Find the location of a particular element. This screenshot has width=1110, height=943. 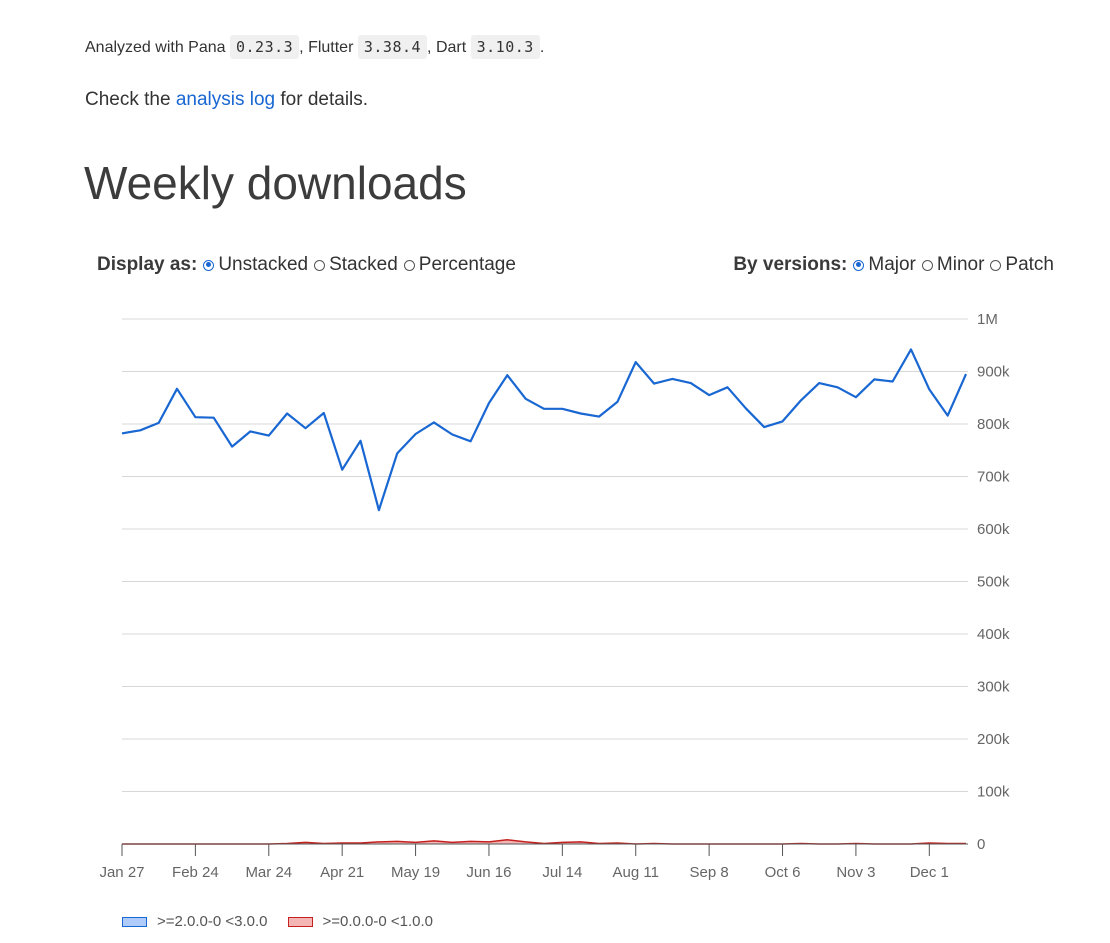

legend-label-major-2: >=2.0.0-0 <3.0.0 is located at coordinates (212, 921).